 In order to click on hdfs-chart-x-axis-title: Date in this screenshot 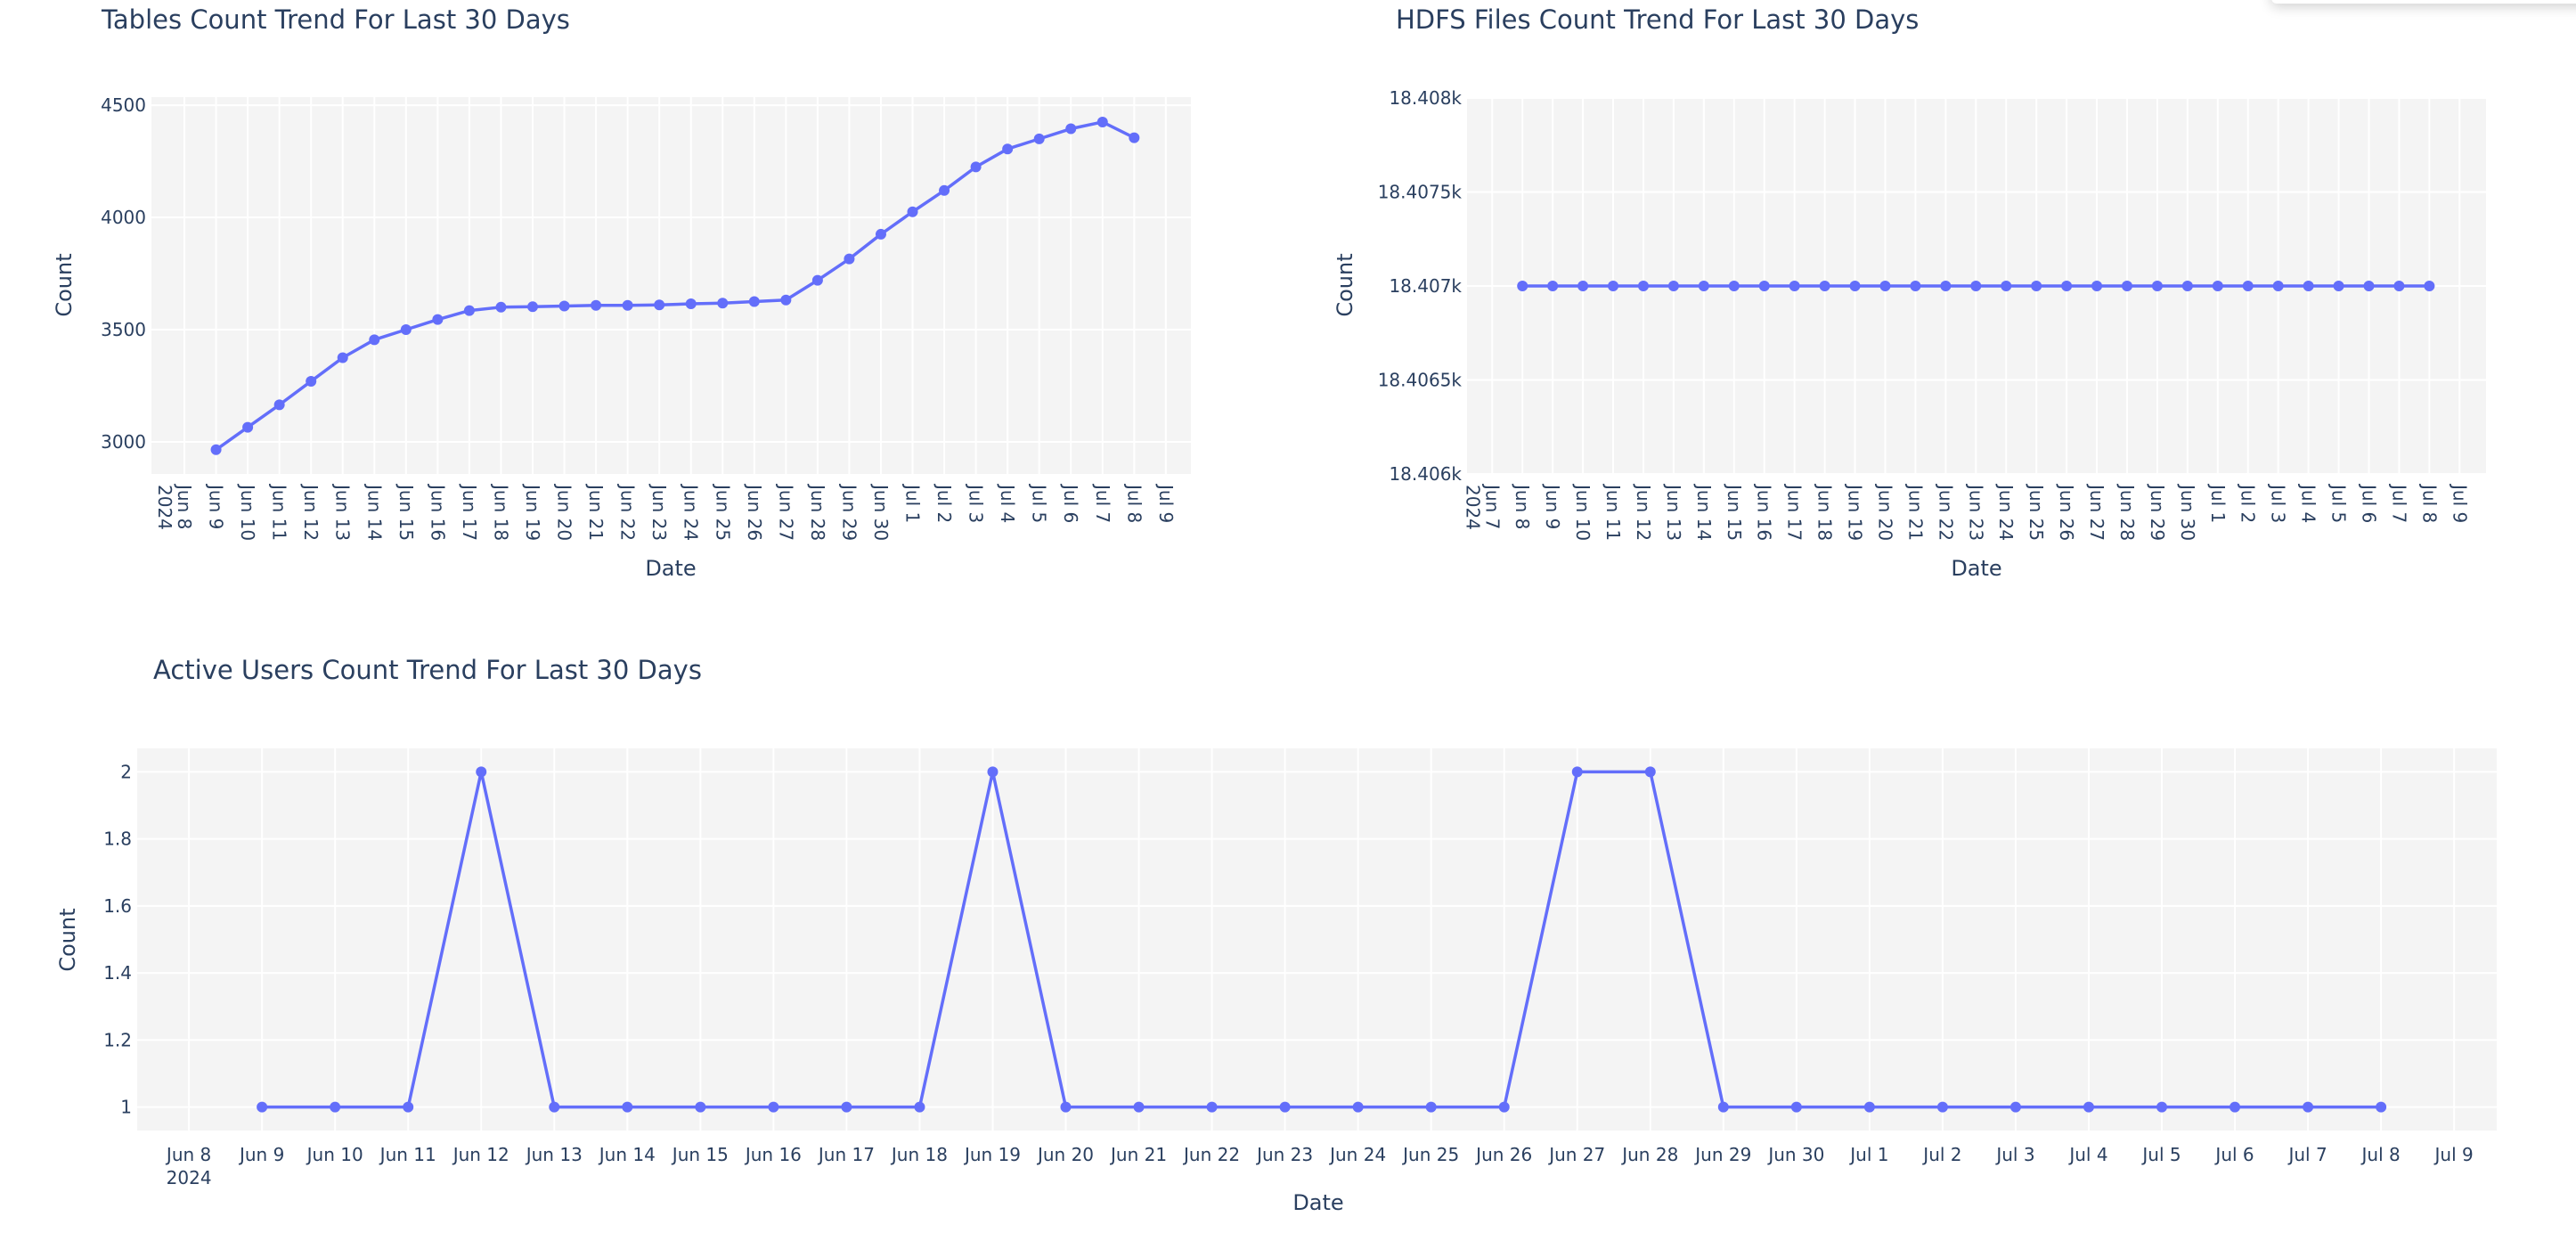, I will do `click(1976, 569)`.